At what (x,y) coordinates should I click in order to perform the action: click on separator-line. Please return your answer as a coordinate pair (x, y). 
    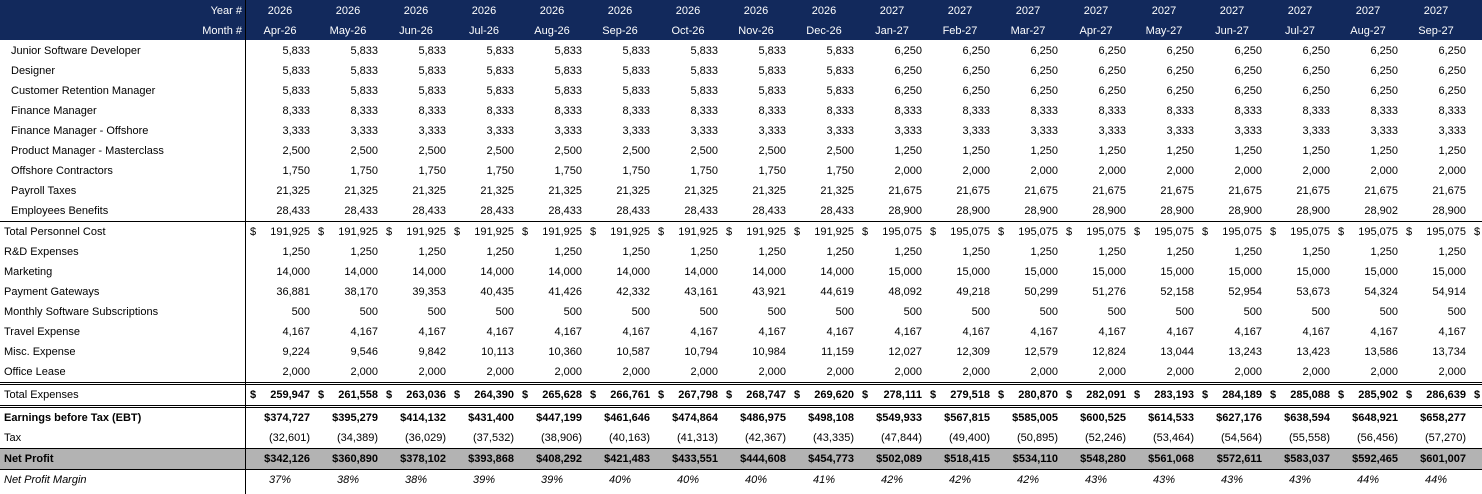
    Looking at the image, I should click on (741, 407).